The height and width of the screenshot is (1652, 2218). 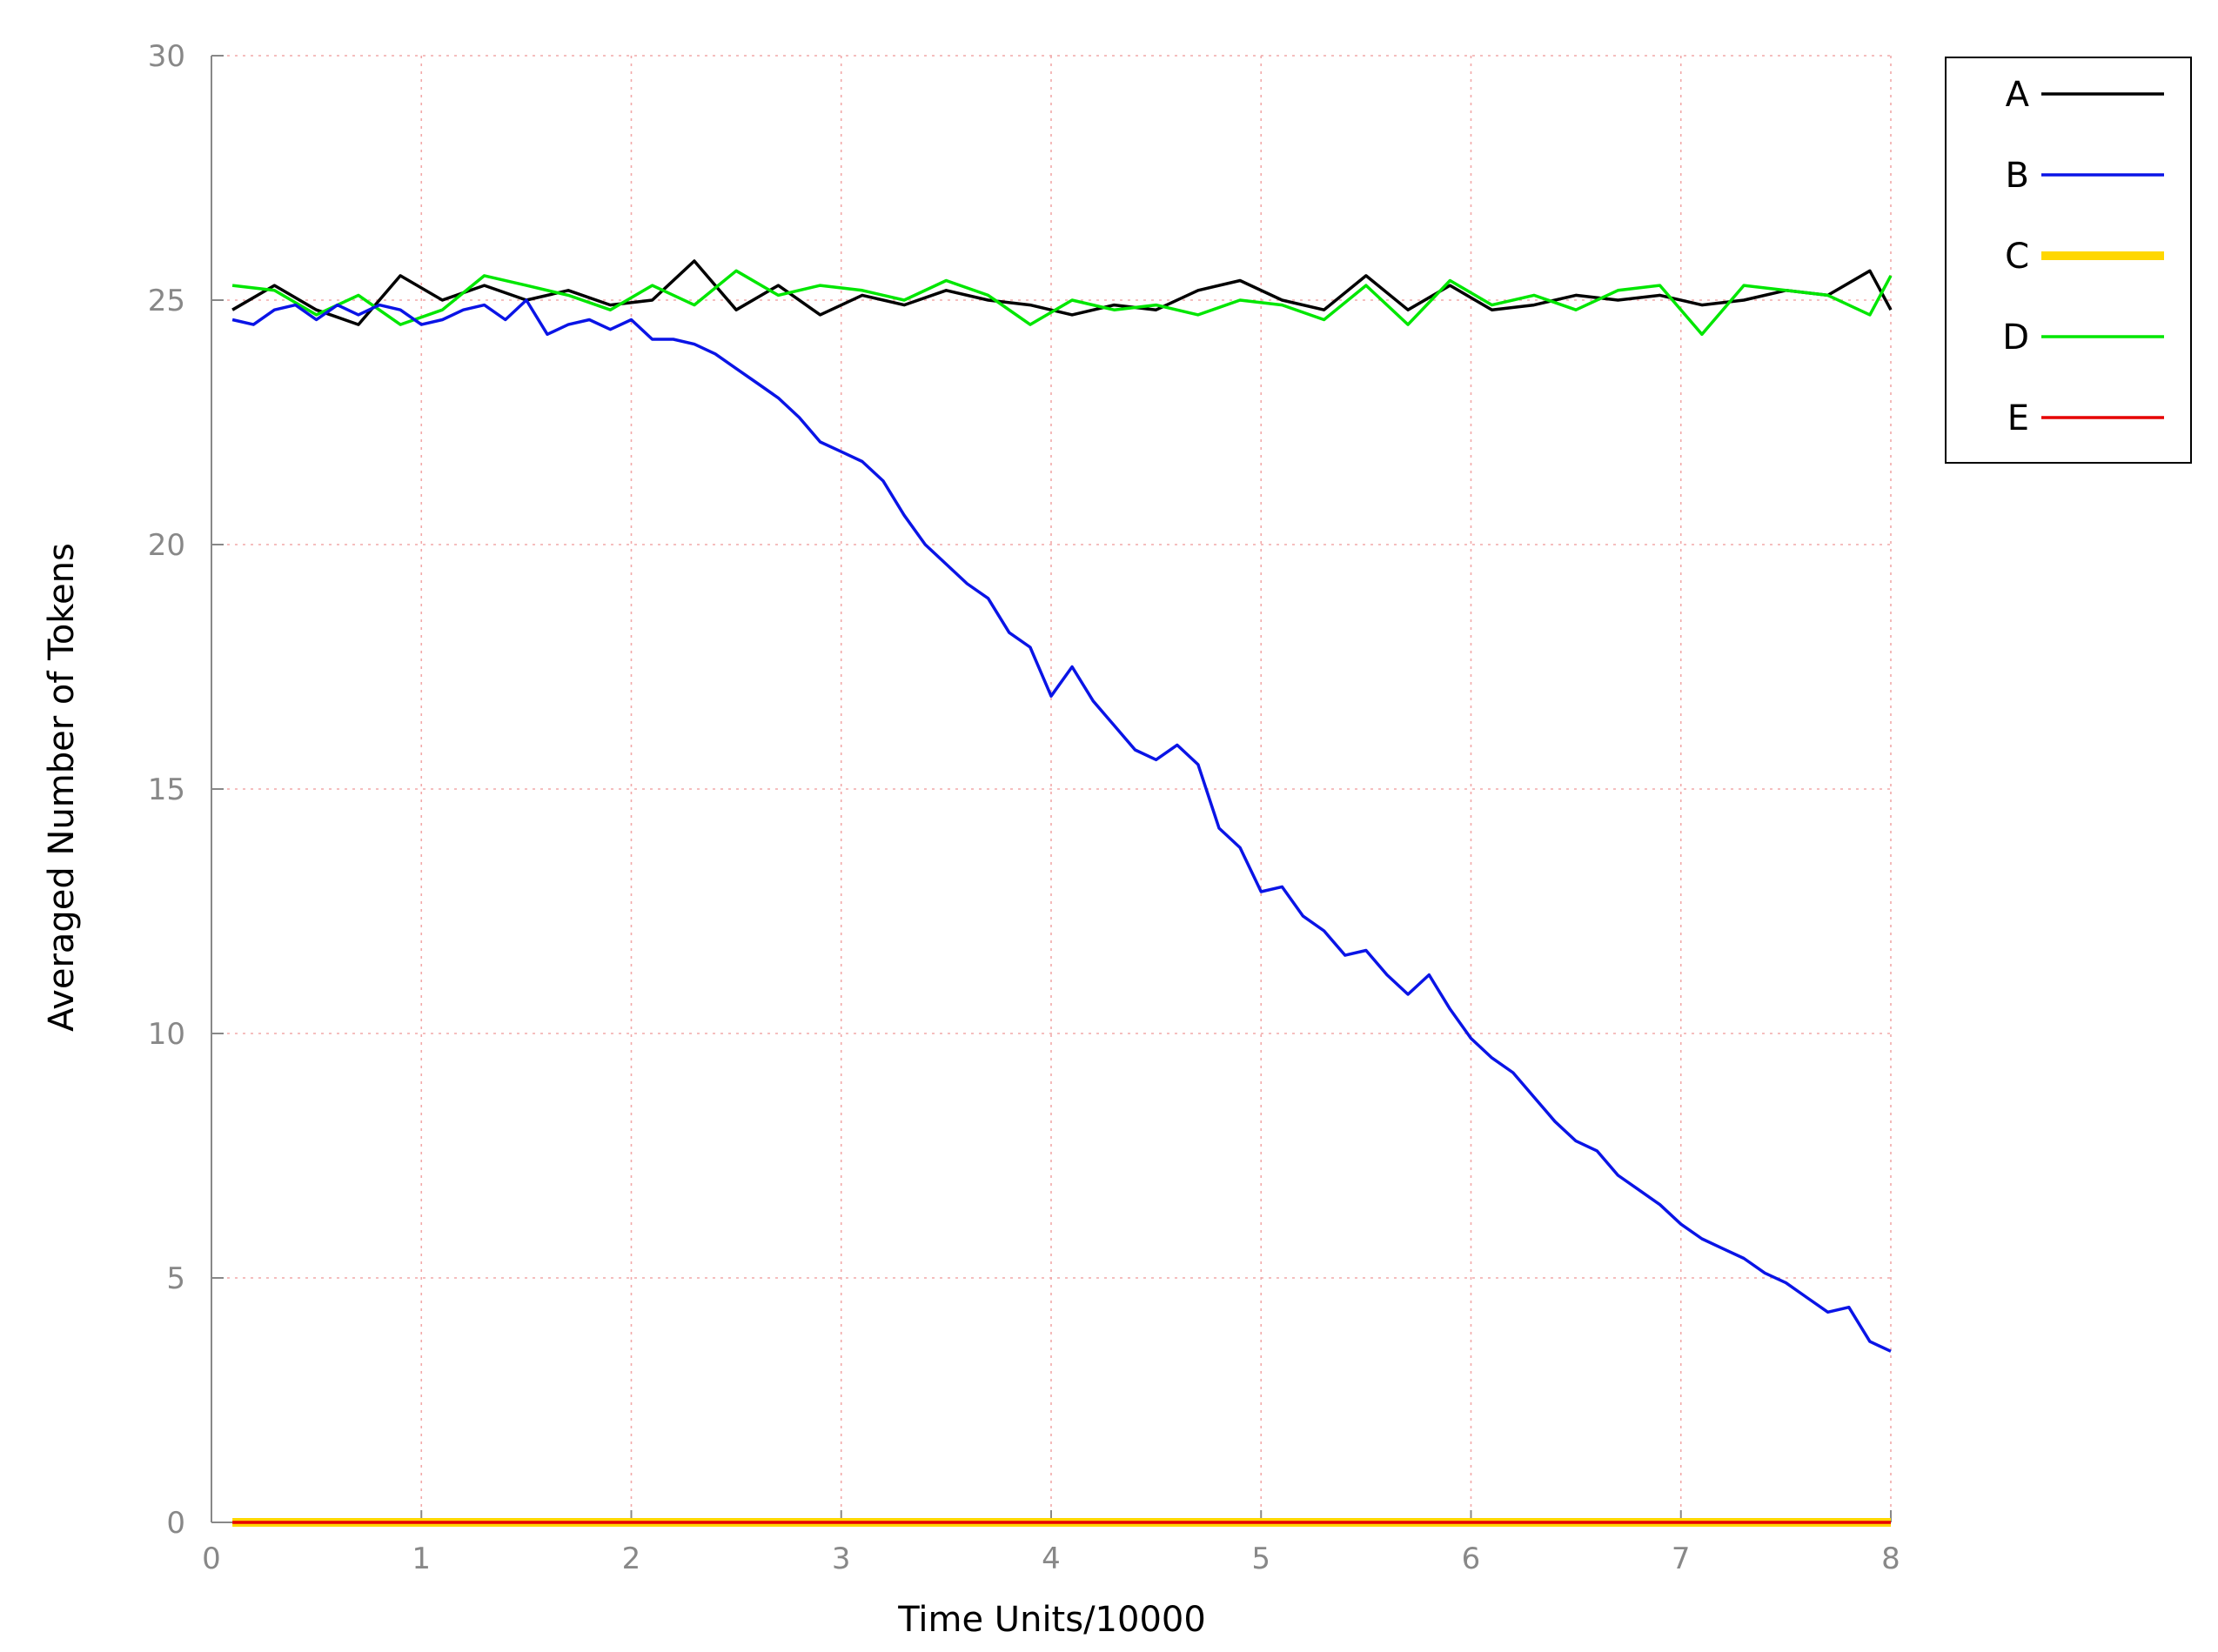 I want to click on legend-label-c: C, so click(x=2017, y=257).